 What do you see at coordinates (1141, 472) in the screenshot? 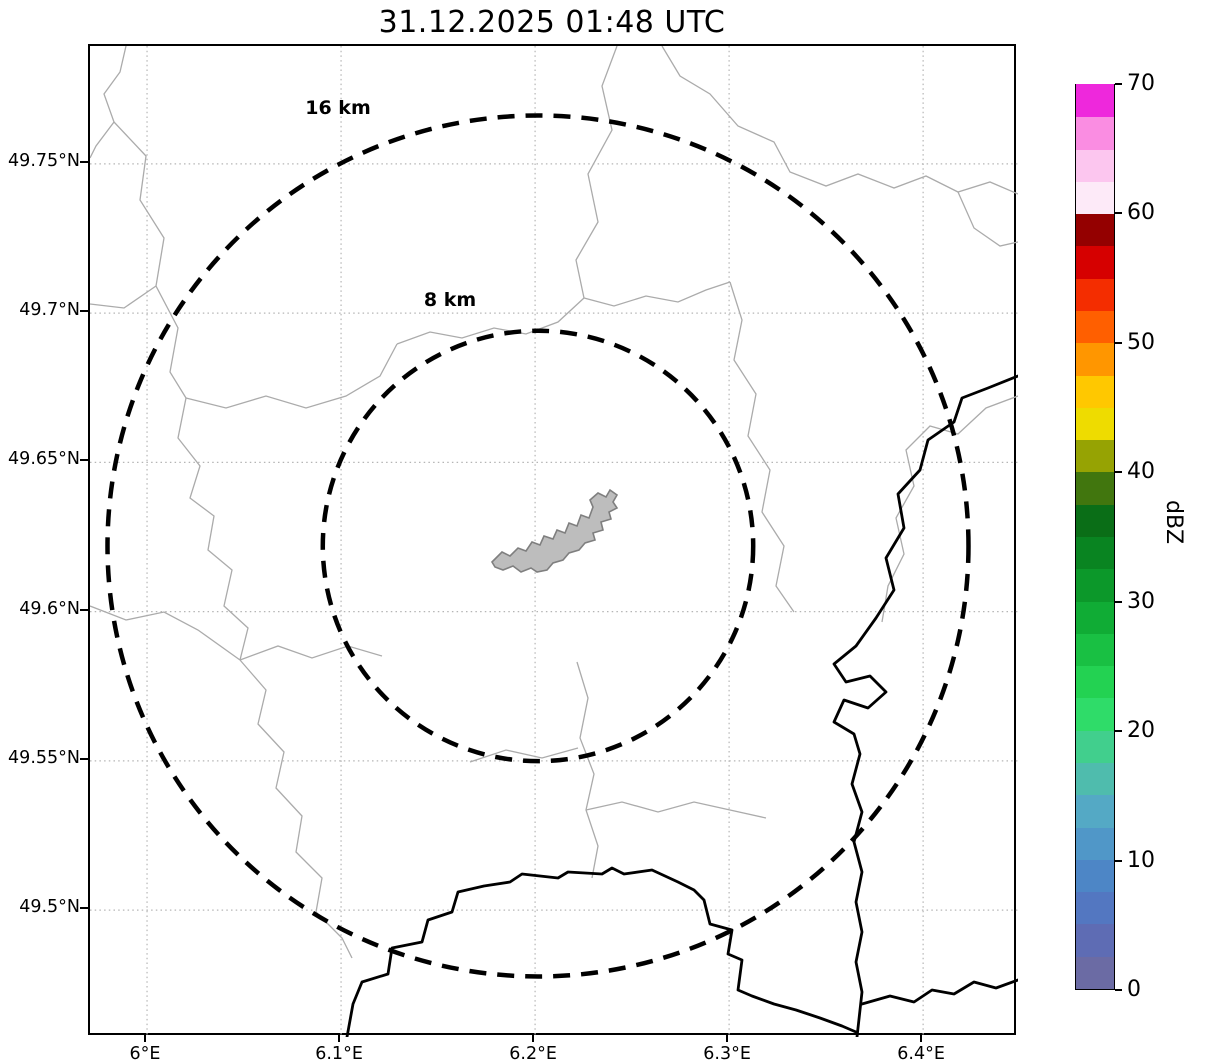
I see `colorbar-tick-label: 40` at bounding box center [1141, 472].